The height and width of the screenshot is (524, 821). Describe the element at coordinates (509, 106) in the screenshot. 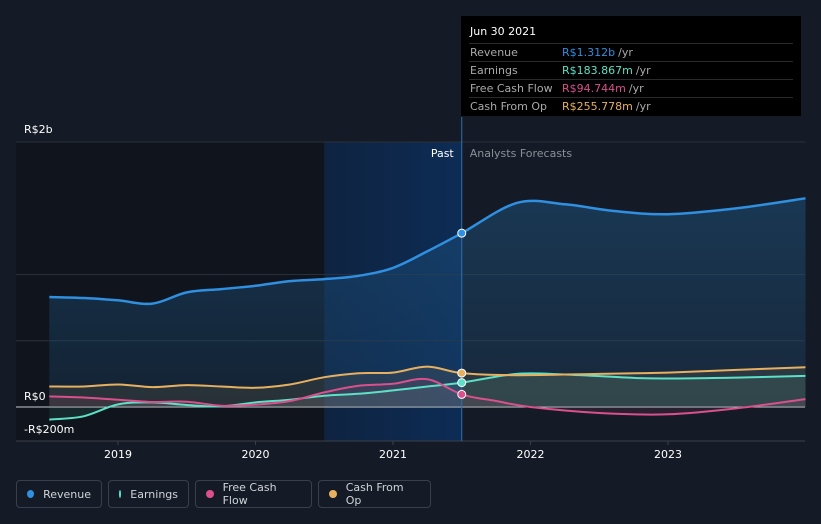

I see `tooltip-label: Cash From Op` at that location.